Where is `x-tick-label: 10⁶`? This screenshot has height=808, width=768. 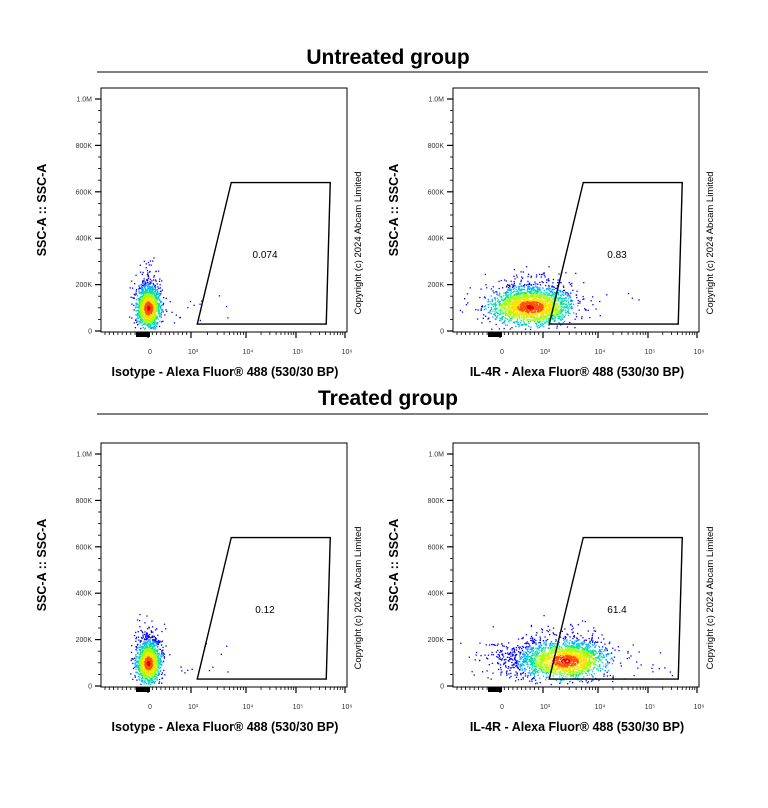 x-tick-label: 10⁶ is located at coordinates (699, 352).